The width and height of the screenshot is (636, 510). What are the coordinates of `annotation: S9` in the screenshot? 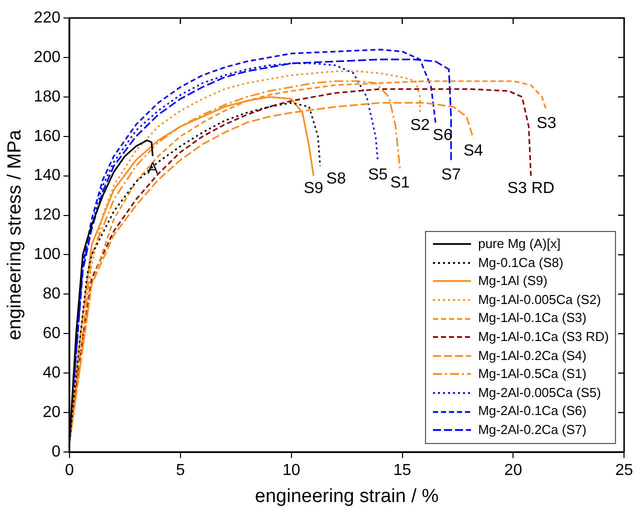 It's located at (314, 189).